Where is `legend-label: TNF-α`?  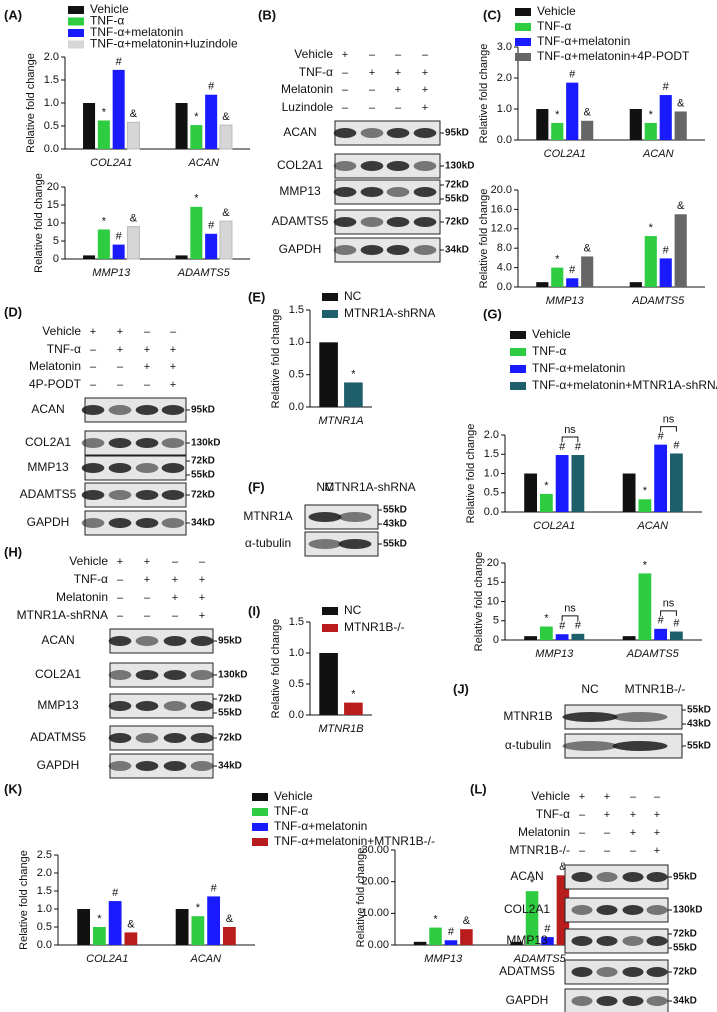 legend-label: TNF-α is located at coordinates (554, 26).